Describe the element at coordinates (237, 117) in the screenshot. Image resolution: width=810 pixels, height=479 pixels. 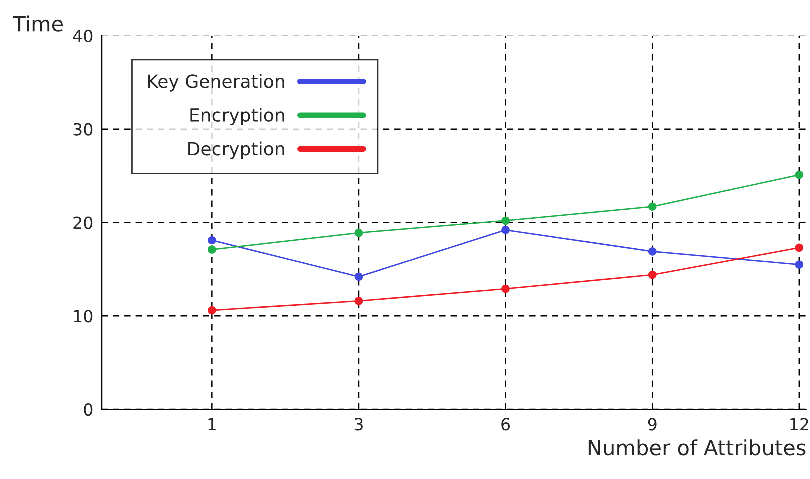
I see `legend-label: Encryption` at that location.